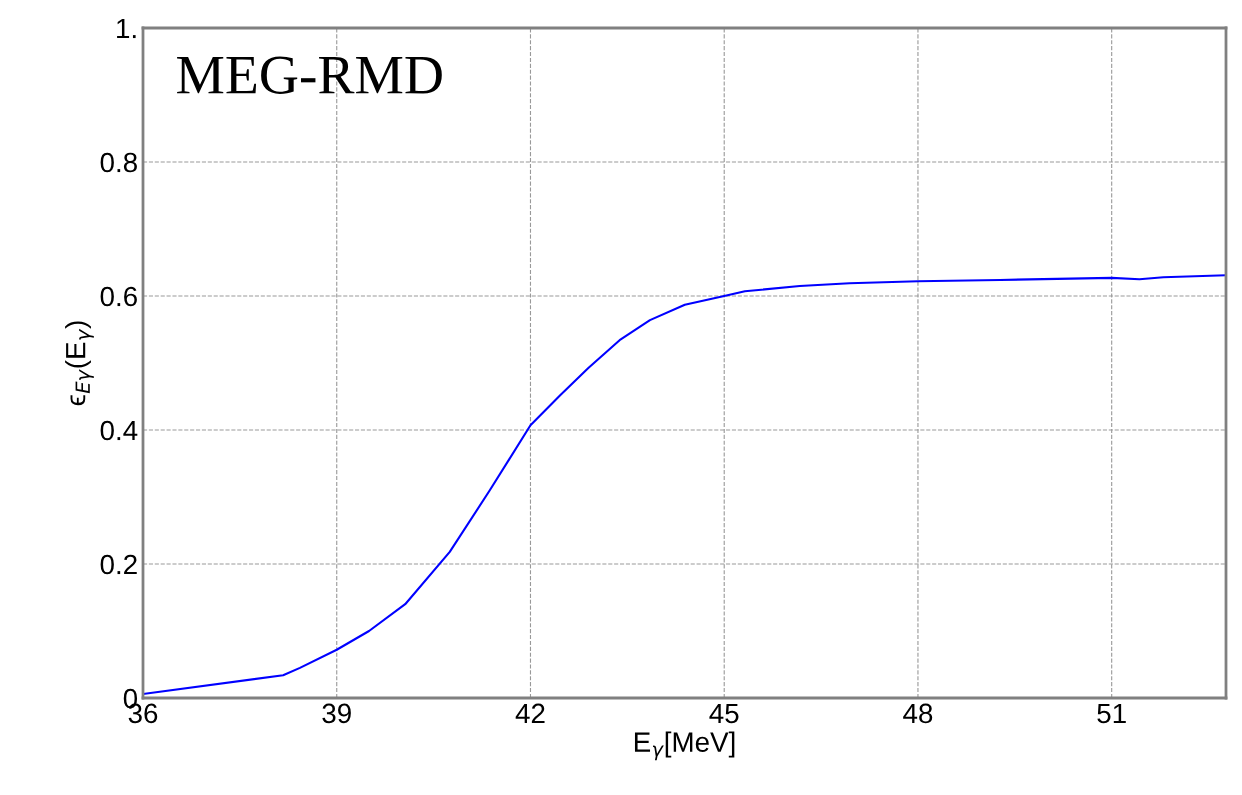 Image resolution: width=1242 pixels, height=795 pixels. What do you see at coordinates (126, 28) in the screenshot?
I see `y-tick-label: 1.` at bounding box center [126, 28].